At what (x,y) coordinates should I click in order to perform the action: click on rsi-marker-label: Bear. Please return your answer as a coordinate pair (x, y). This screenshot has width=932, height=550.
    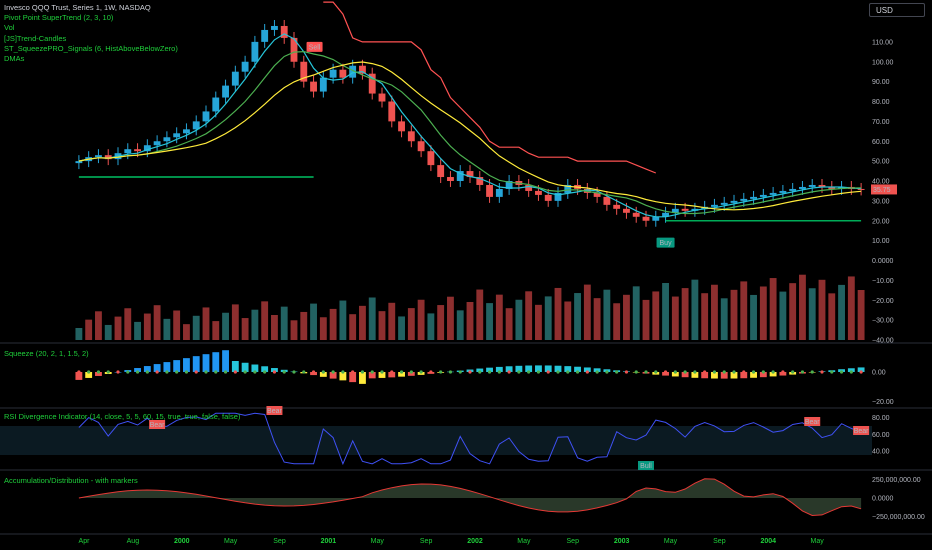
    Looking at the image, I should click on (812, 422).